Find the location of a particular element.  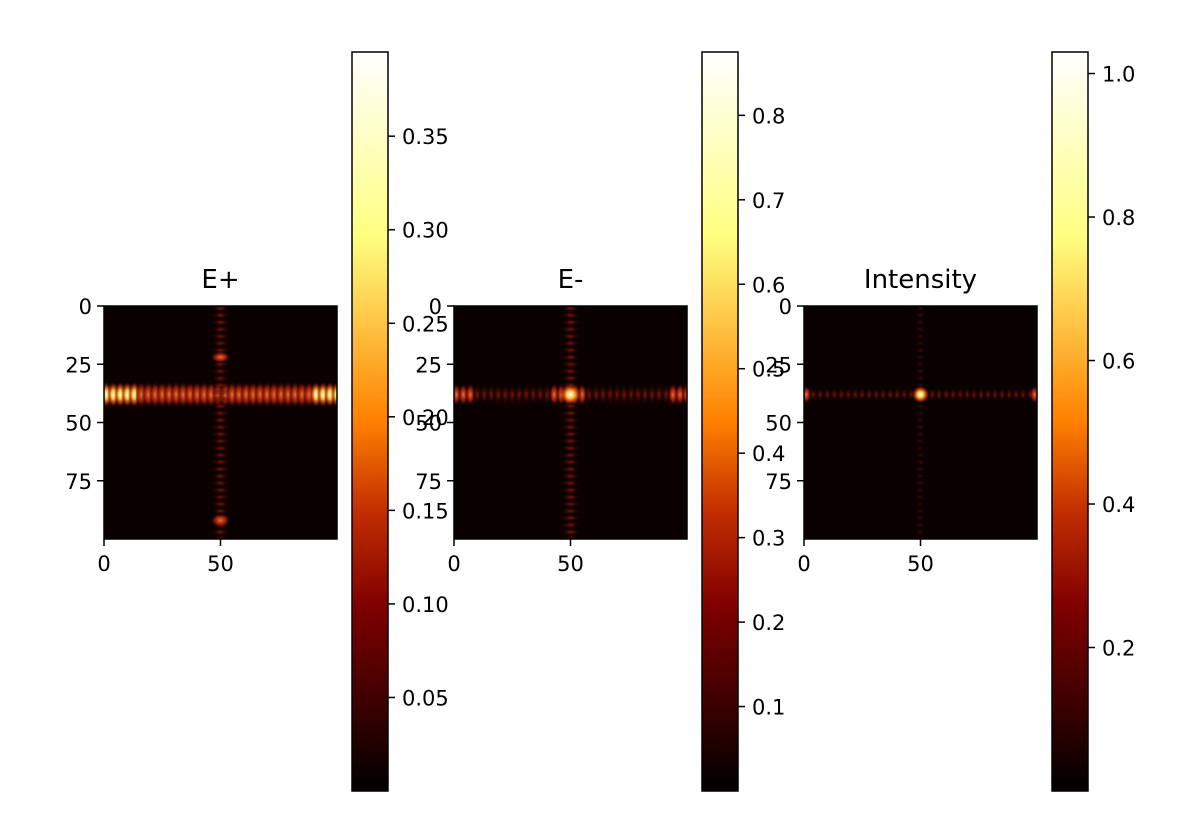

colorbar-tick-label: 1.0 is located at coordinates (1118, 75).